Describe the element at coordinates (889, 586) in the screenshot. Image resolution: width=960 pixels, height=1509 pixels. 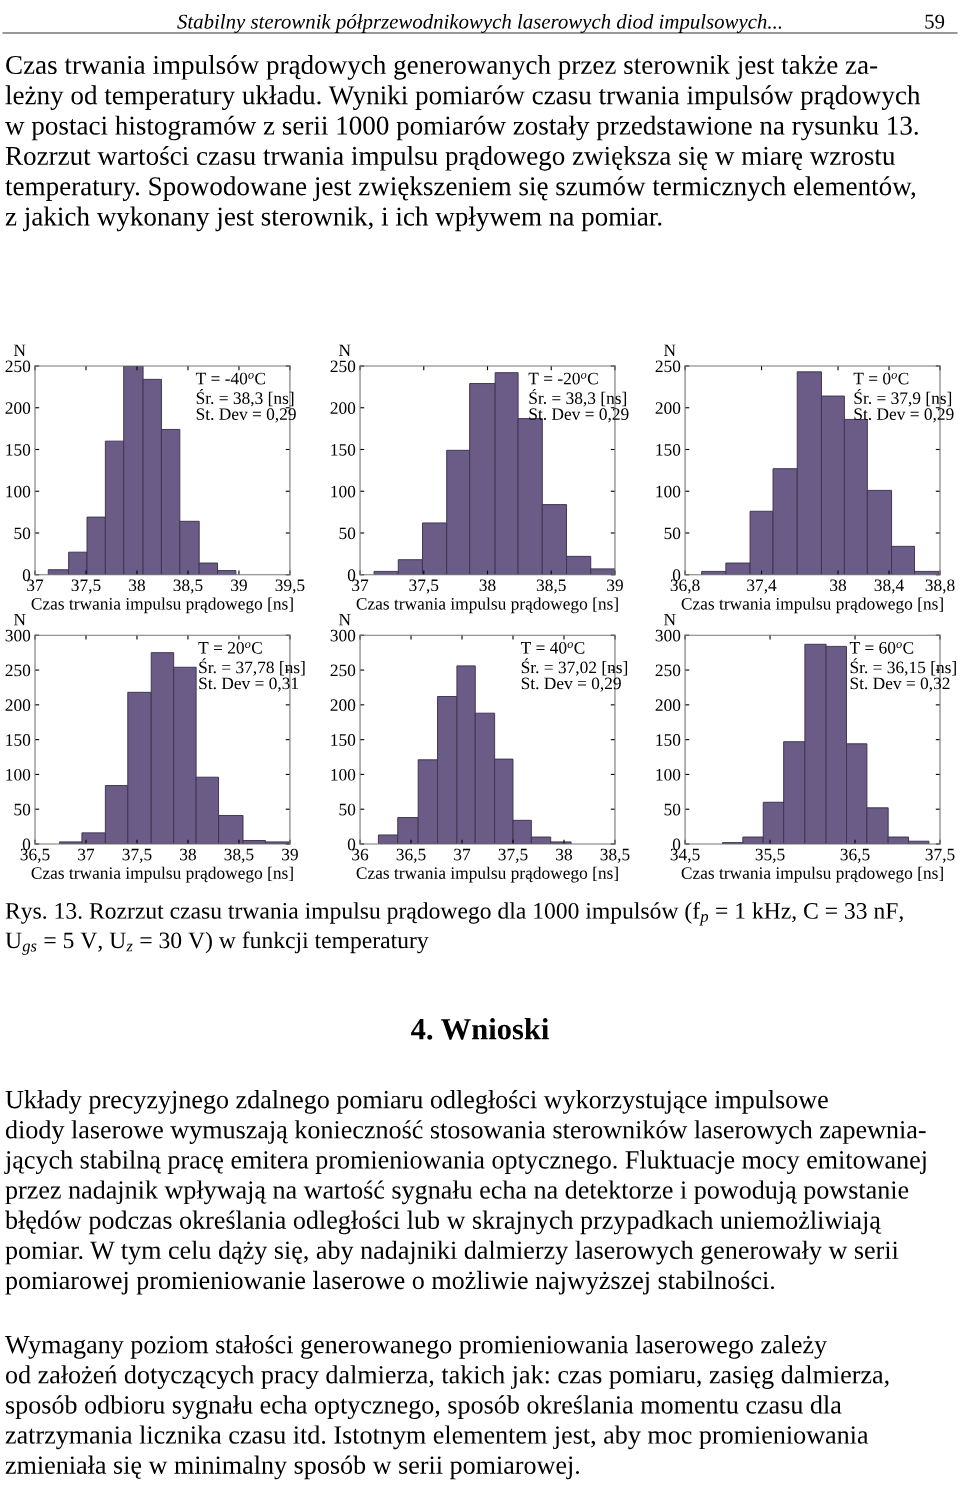
I see `x-tick-label: 38,4` at that location.